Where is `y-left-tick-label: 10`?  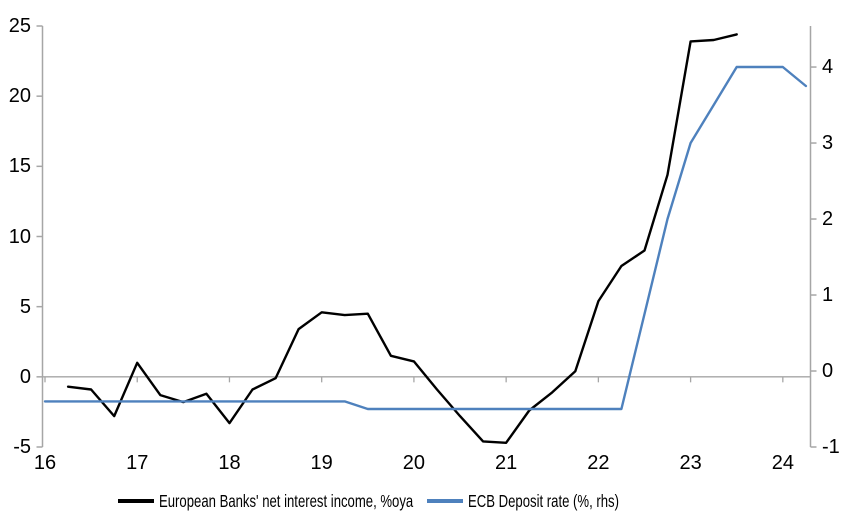 y-left-tick-label: 10 is located at coordinates (19, 236).